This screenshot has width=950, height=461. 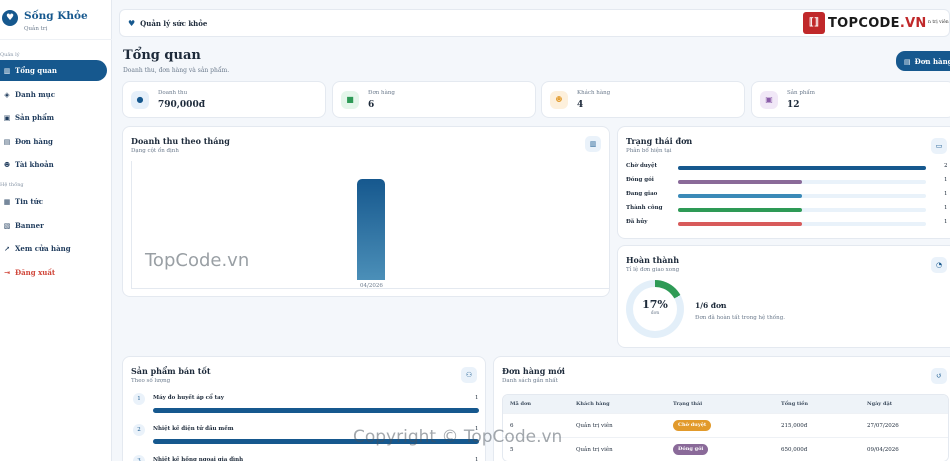 What do you see at coordinates (139, 458) in the screenshot?
I see `rank-badge: 3` at bounding box center [139, 458].